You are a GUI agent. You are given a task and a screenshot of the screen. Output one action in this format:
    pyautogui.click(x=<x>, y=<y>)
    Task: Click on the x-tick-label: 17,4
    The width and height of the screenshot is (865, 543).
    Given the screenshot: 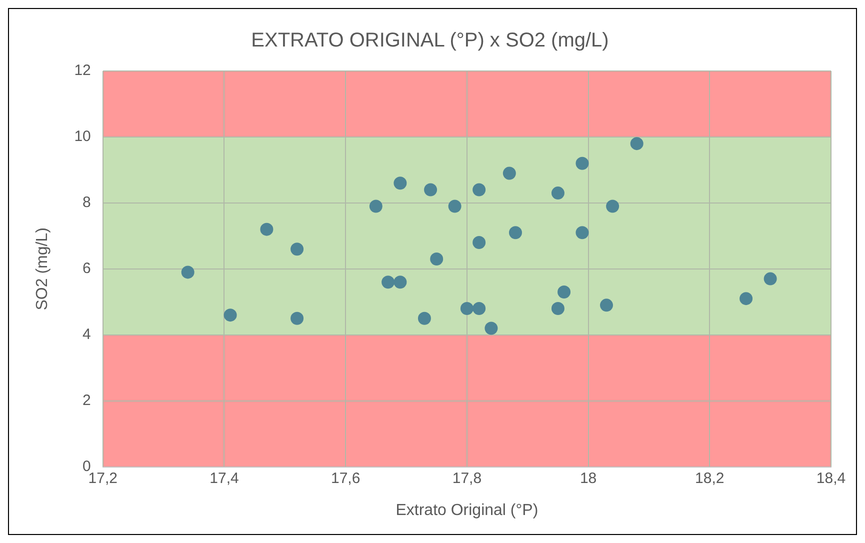 What is the action you would take?
    pyautogui.click(x=224, y=478)
    